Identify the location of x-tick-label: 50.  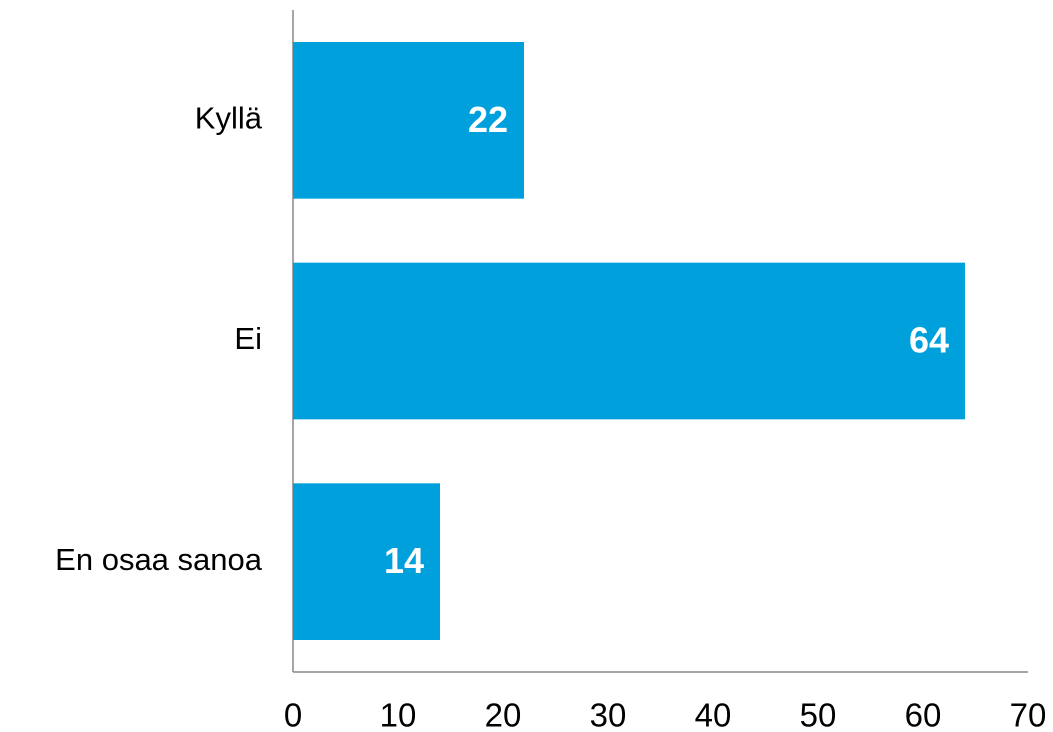
(818, 714).